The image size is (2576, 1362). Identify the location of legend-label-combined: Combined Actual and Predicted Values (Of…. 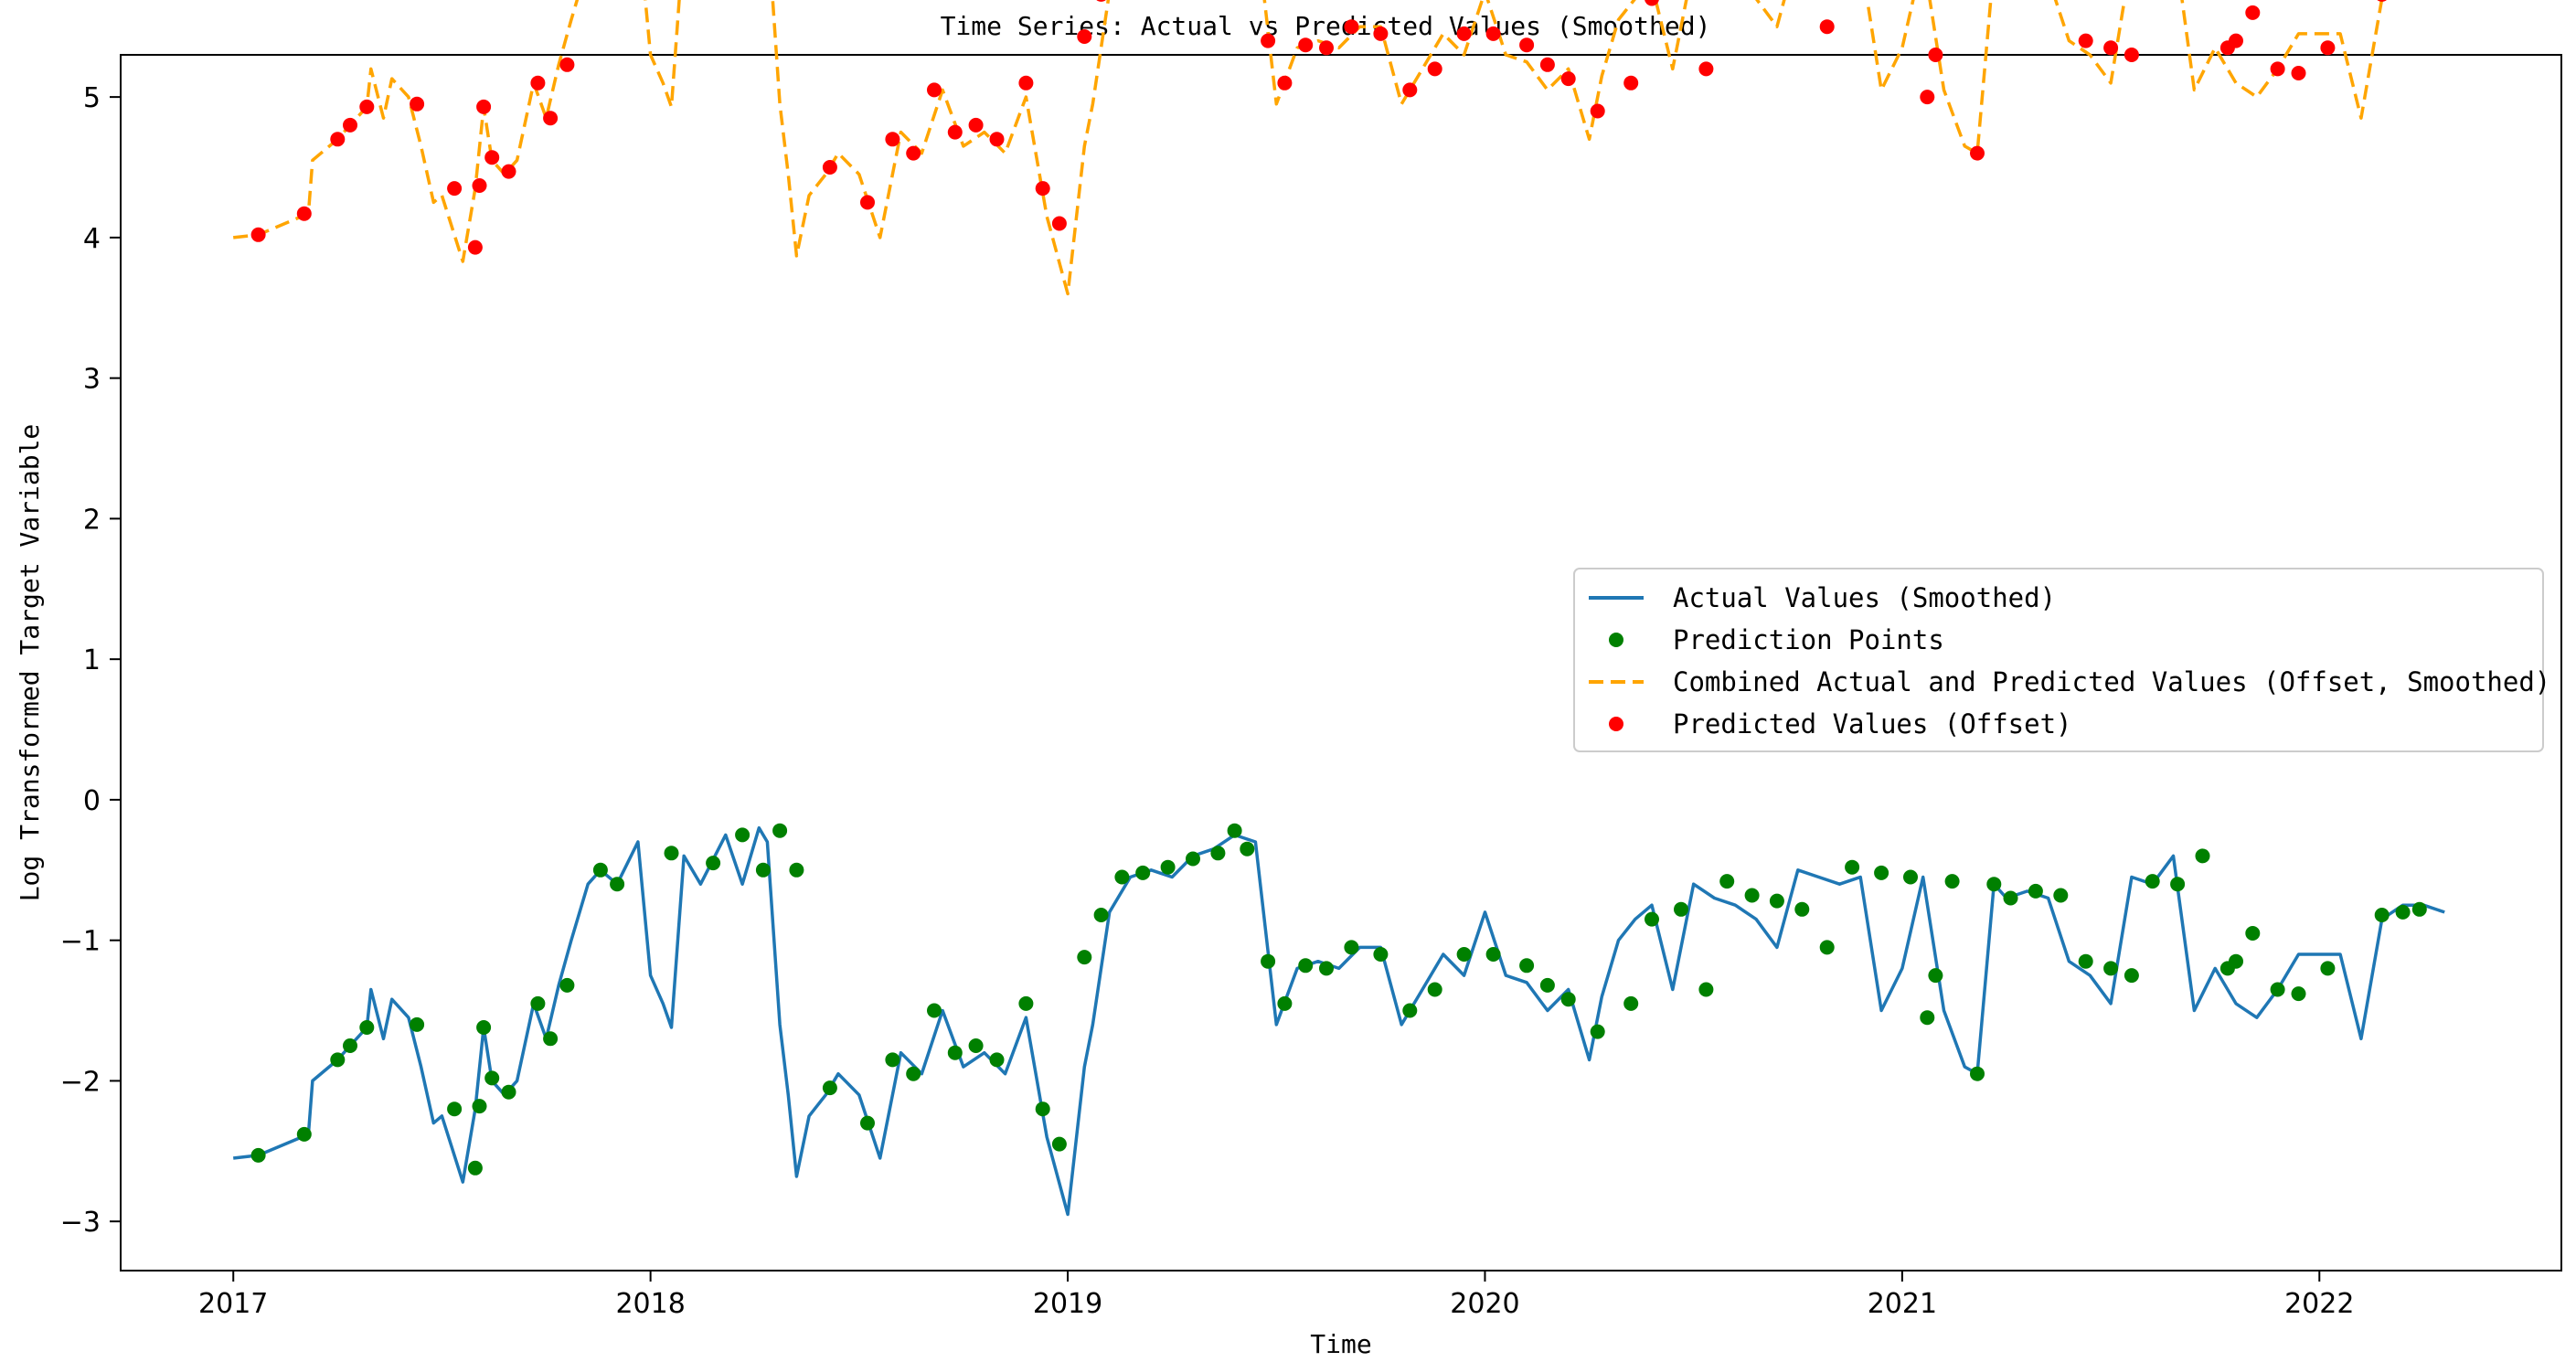
(2111, 681).